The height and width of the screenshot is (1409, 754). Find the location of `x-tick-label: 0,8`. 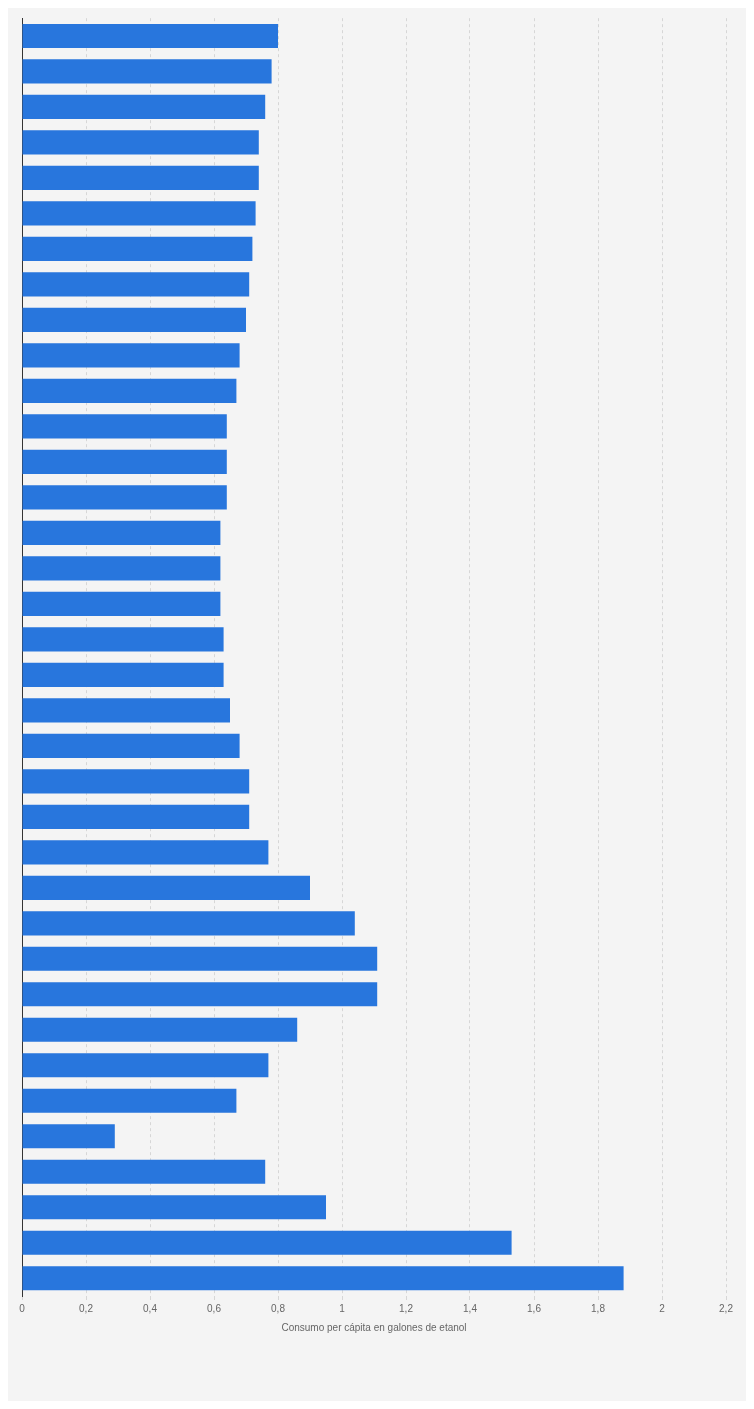

x-tick-label: 0,8 is located at coordinates (278, 1308).